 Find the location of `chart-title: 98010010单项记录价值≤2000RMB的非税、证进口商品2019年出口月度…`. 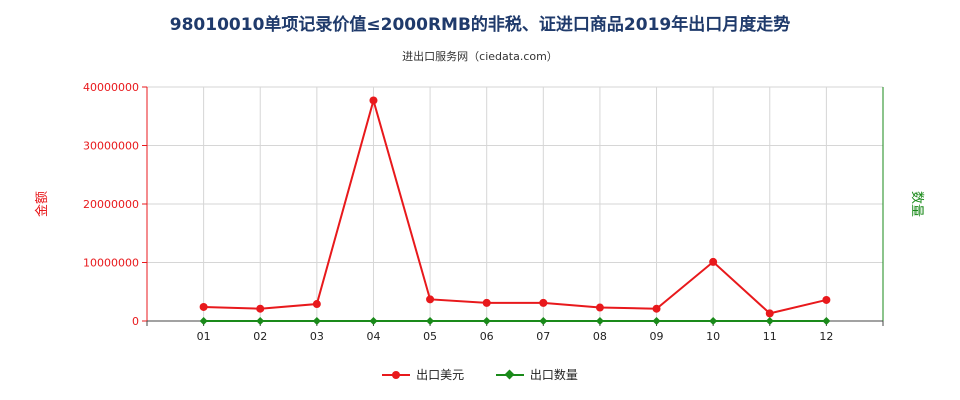

chart-title: 98010010单项记录价值≤2000RMB的非税、证进口商品2019年出口月度… is located at coordinates (480, 25).